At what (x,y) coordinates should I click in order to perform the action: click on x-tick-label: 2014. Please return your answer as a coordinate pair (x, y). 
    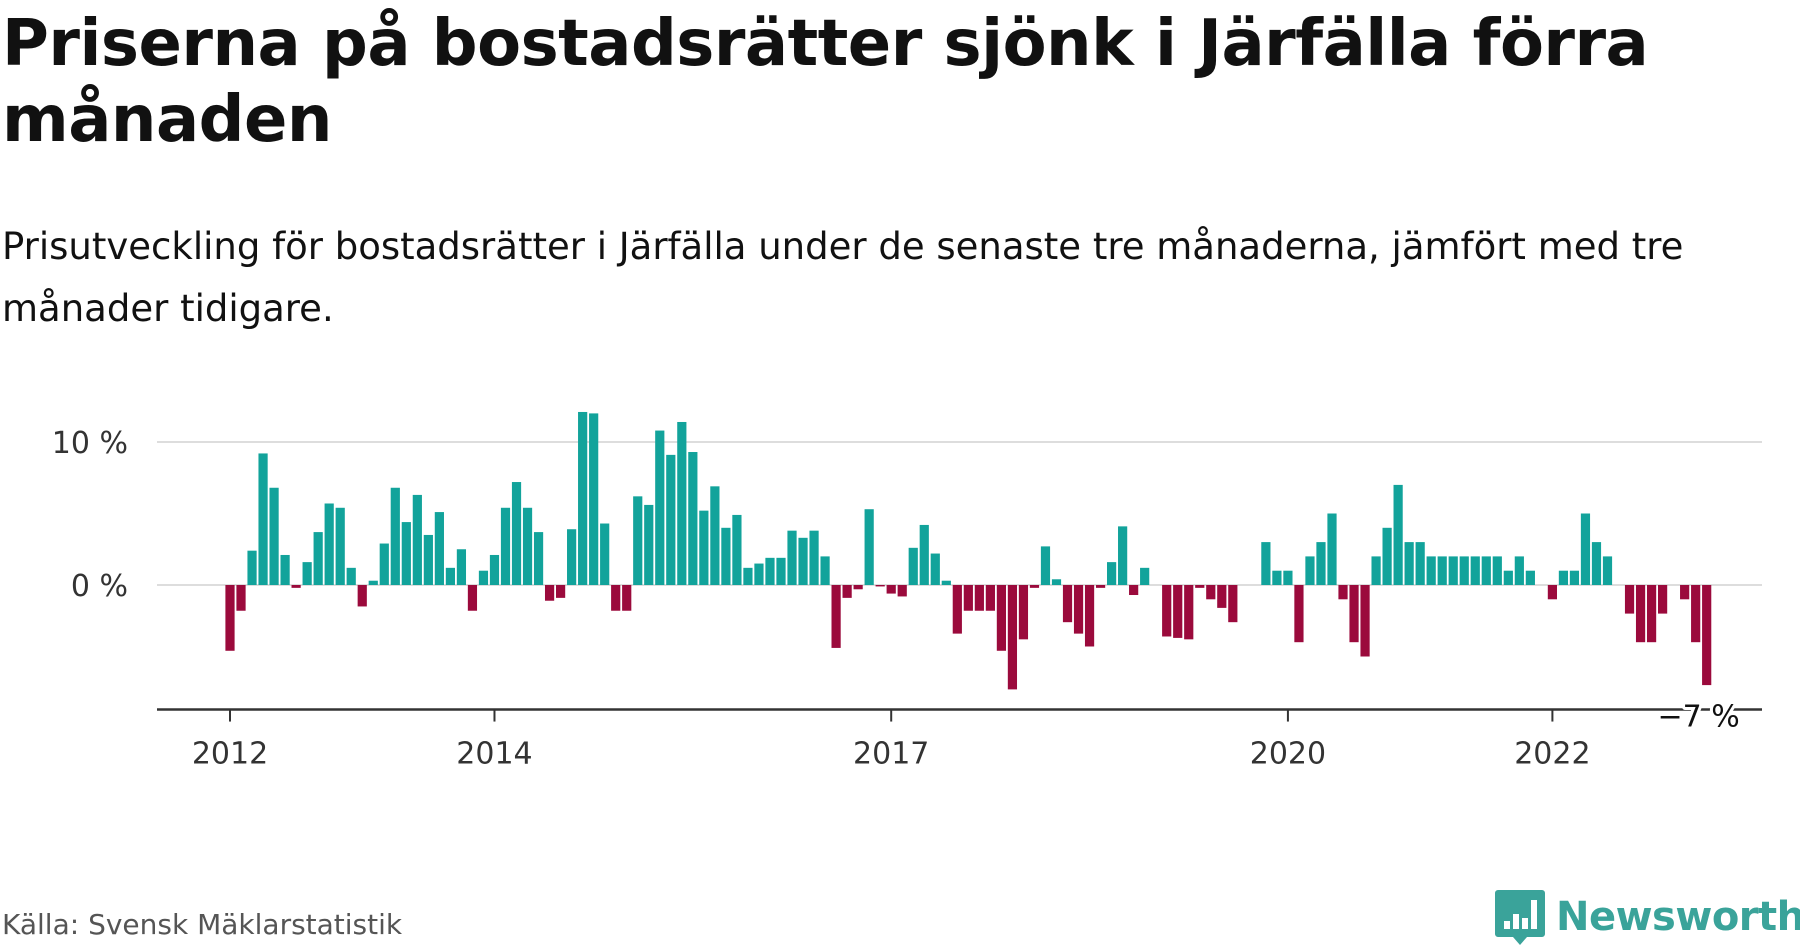
    Looking at the image, I should click on (494, 754).